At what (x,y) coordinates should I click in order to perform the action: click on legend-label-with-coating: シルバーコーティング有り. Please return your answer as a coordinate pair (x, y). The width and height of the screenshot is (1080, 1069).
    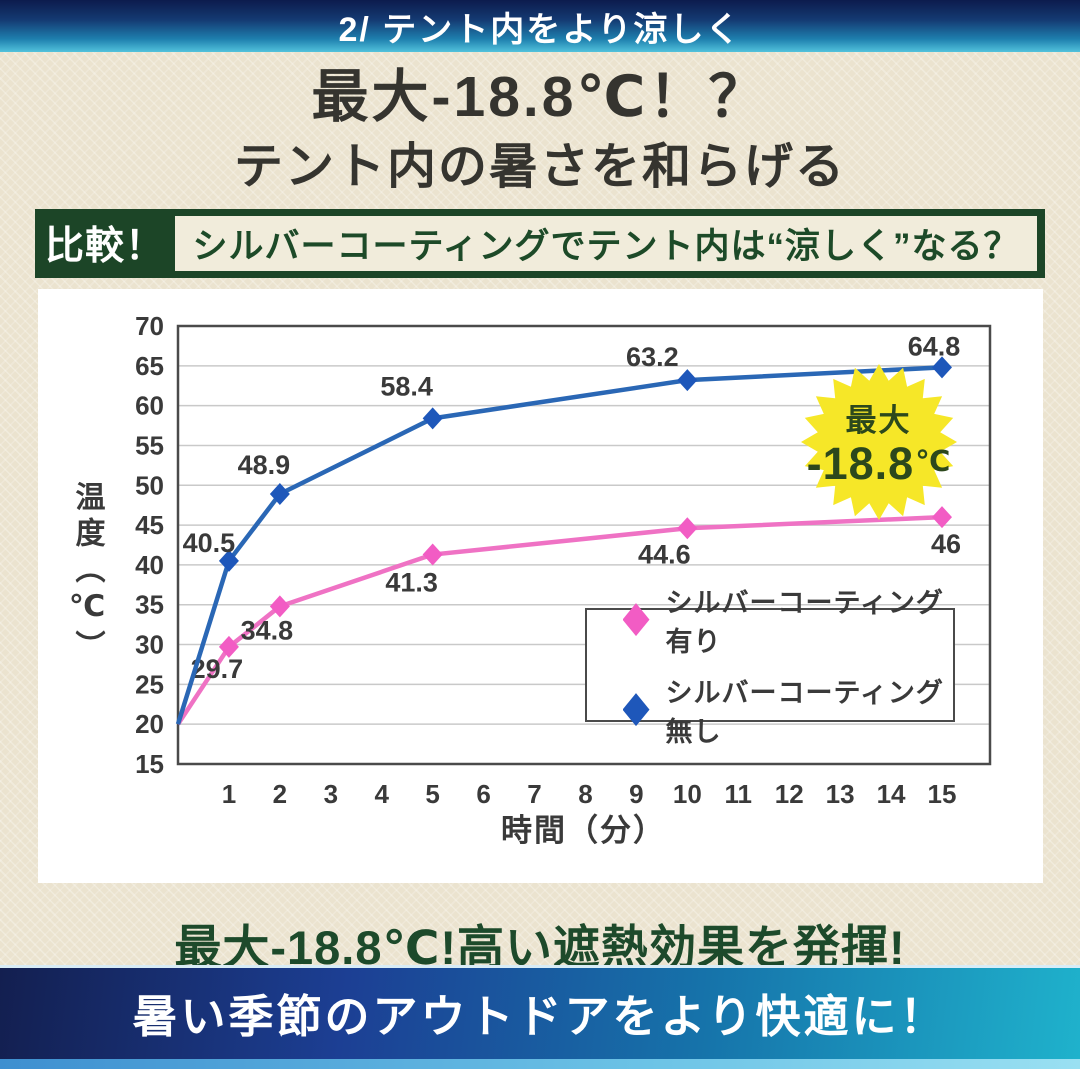
    Looking at the image, I should click on (804, 622).